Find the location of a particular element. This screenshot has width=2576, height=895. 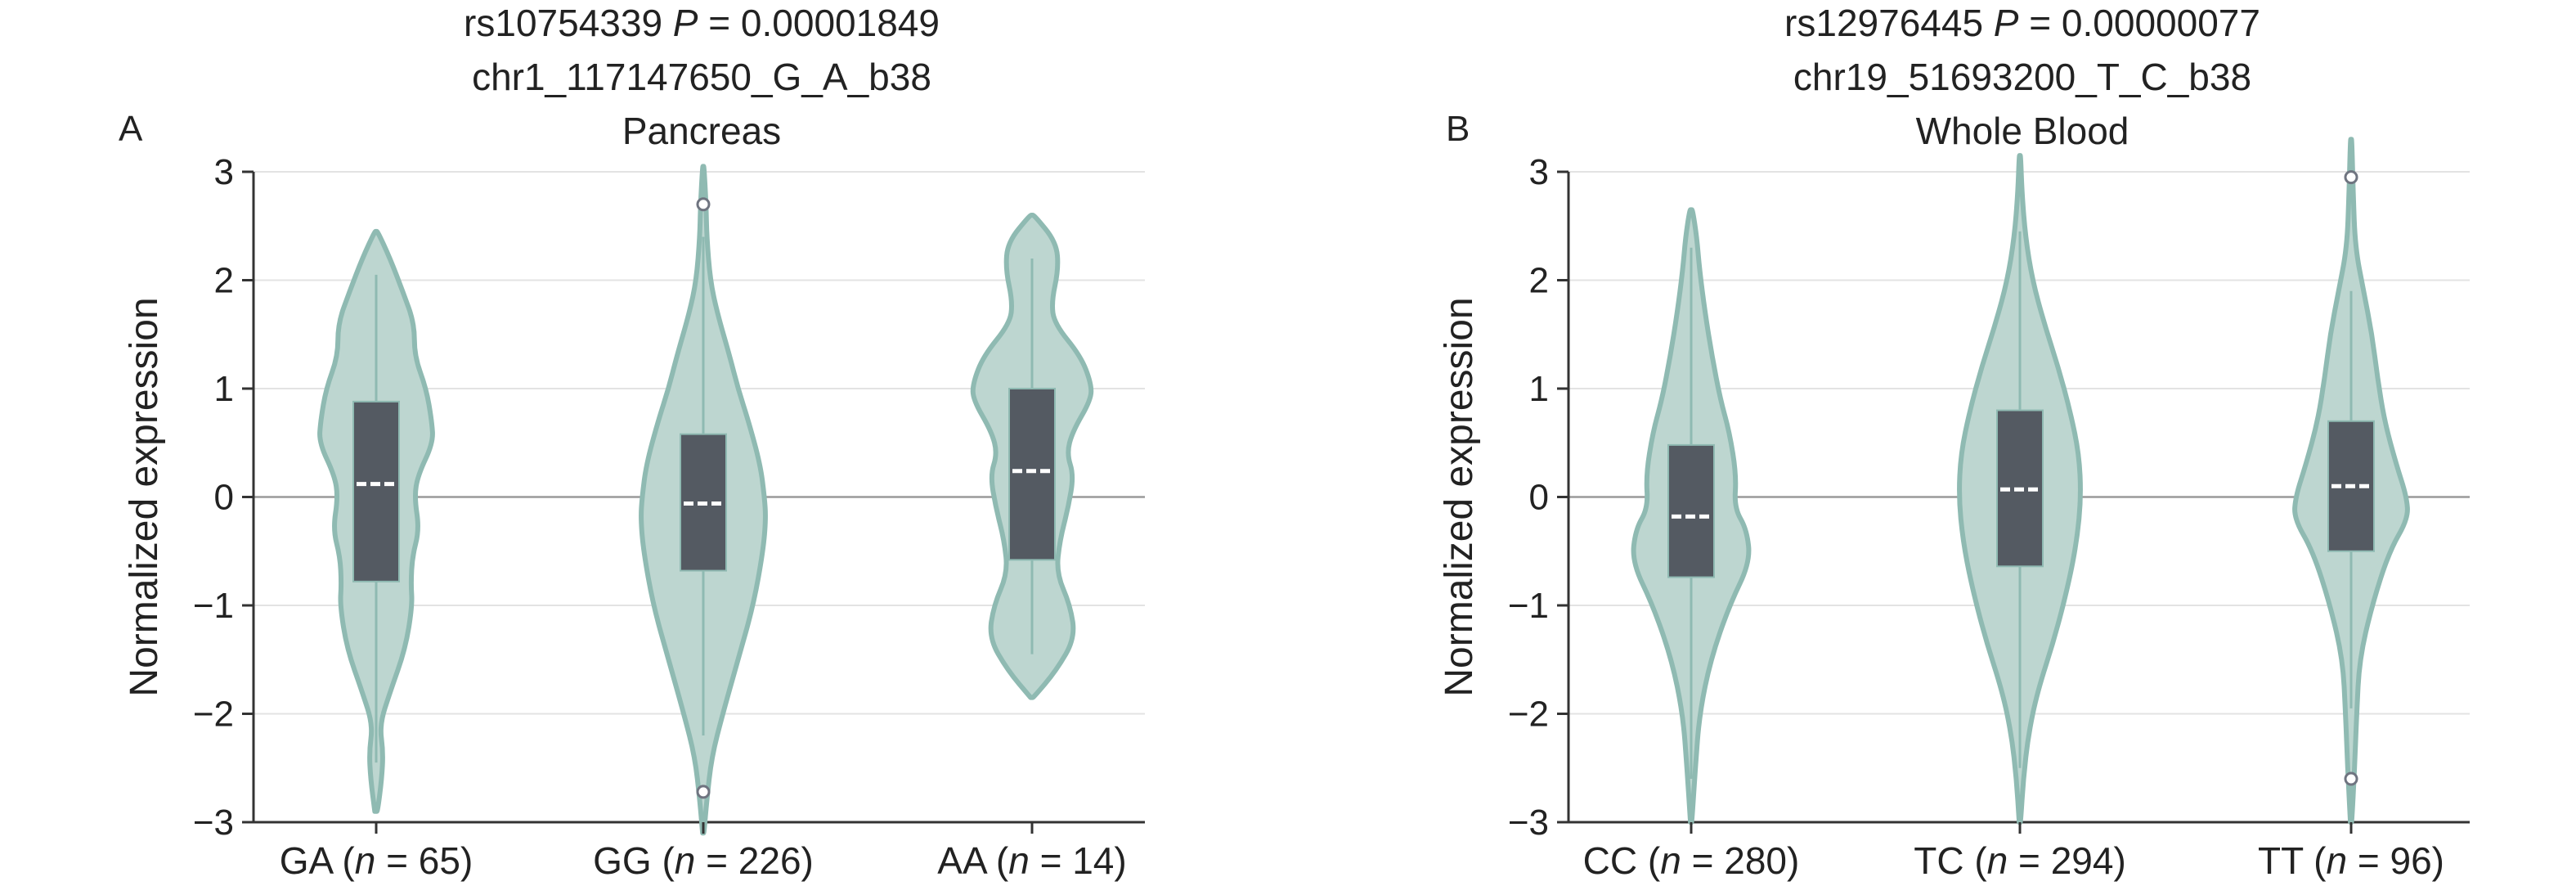

violin-group-tc: TC (n = 294) is located at coordinates (2020, 517).